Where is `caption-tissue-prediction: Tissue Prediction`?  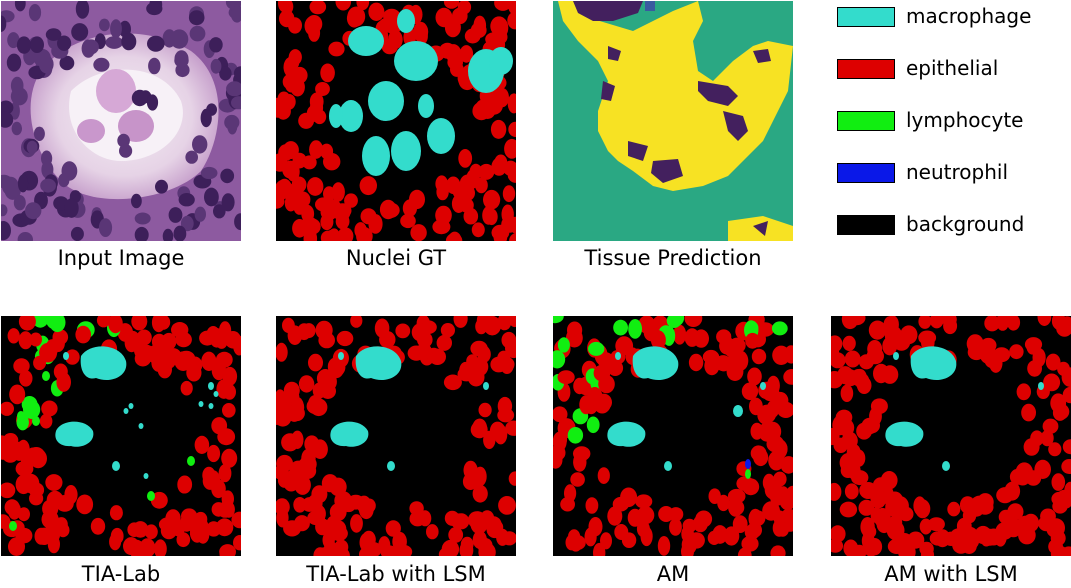
caption-tissue-prediction: Tissue Prediction is located at coordinates (673, 258).